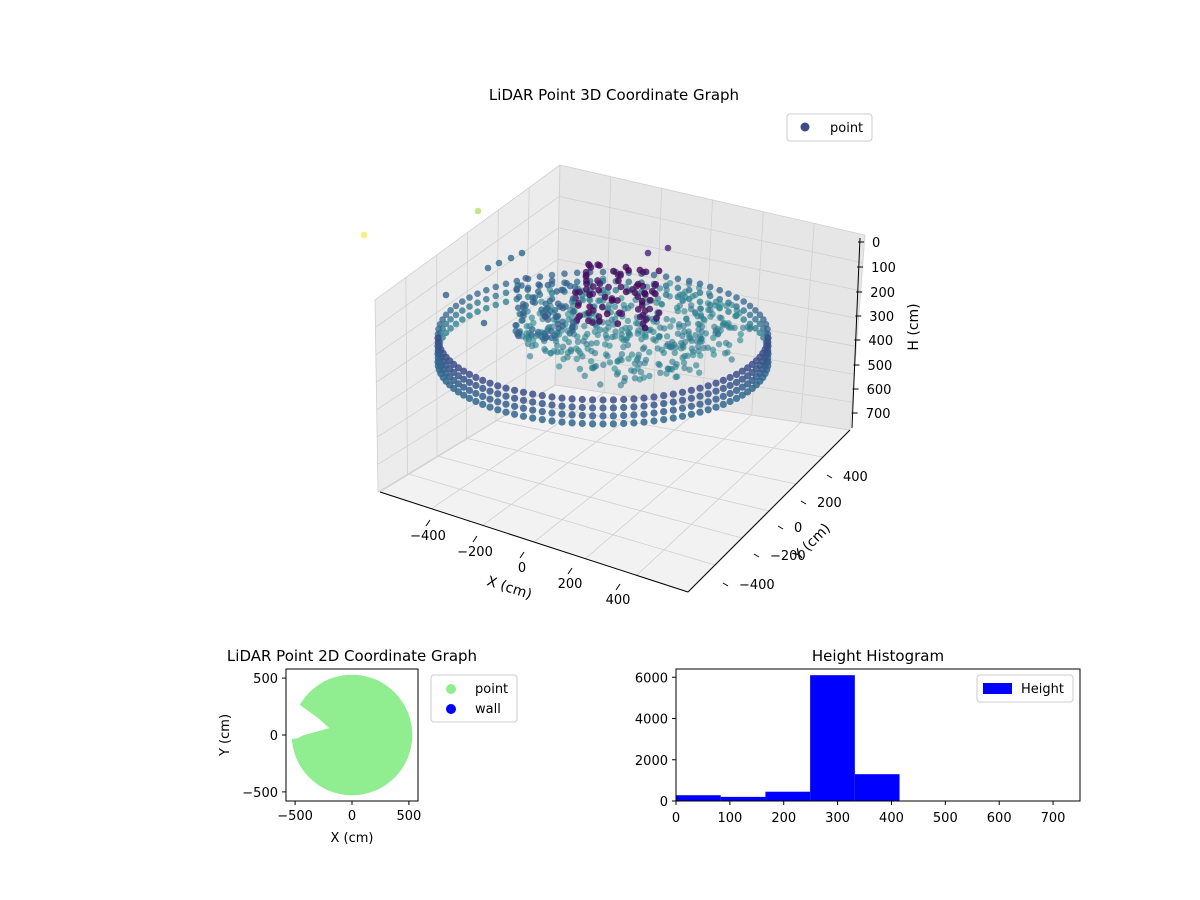 This screenshot has width=1200, height=900. What do you see at coordinates (566, 317) in the screenshot?
I see `points-3d` at bounding box center [566, 317].